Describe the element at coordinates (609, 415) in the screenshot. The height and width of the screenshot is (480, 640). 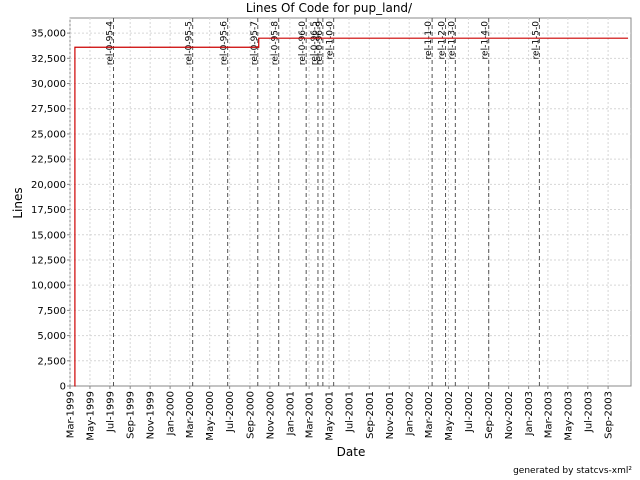
I see `x-tick-label: Sep-2003` at that location.